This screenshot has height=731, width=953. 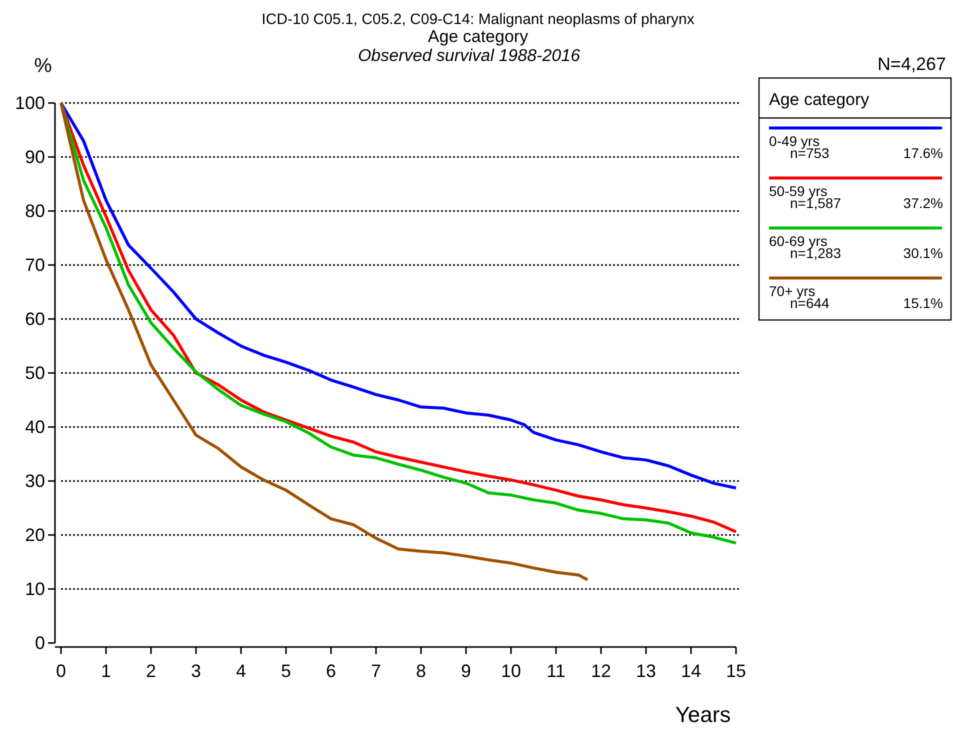 What do you see at coordinates (34, 535) in the screenshot?
I see `y-tick-label: 20` at bounding box center [34, 535].